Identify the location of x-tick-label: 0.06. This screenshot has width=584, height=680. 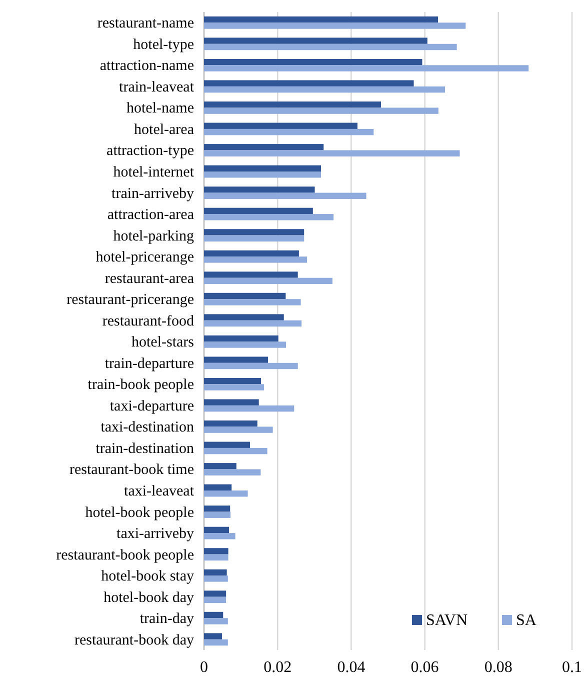
(424, 667).